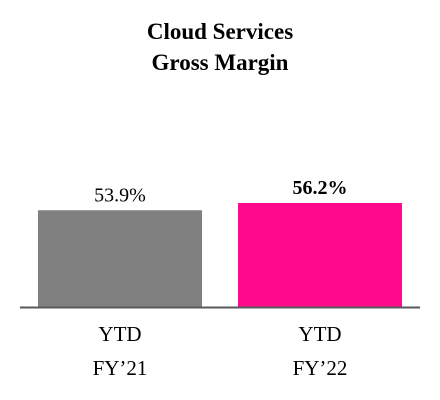  Describe the element at coordinates (320, 368) in the screenshot. I see `category-label-1-line-2: FY’22` at that location.